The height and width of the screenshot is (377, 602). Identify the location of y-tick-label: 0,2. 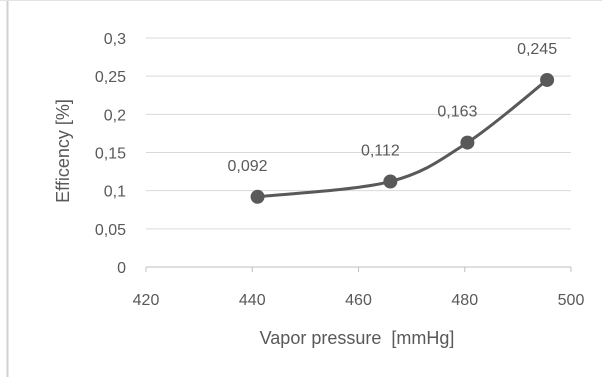
(115, 115).